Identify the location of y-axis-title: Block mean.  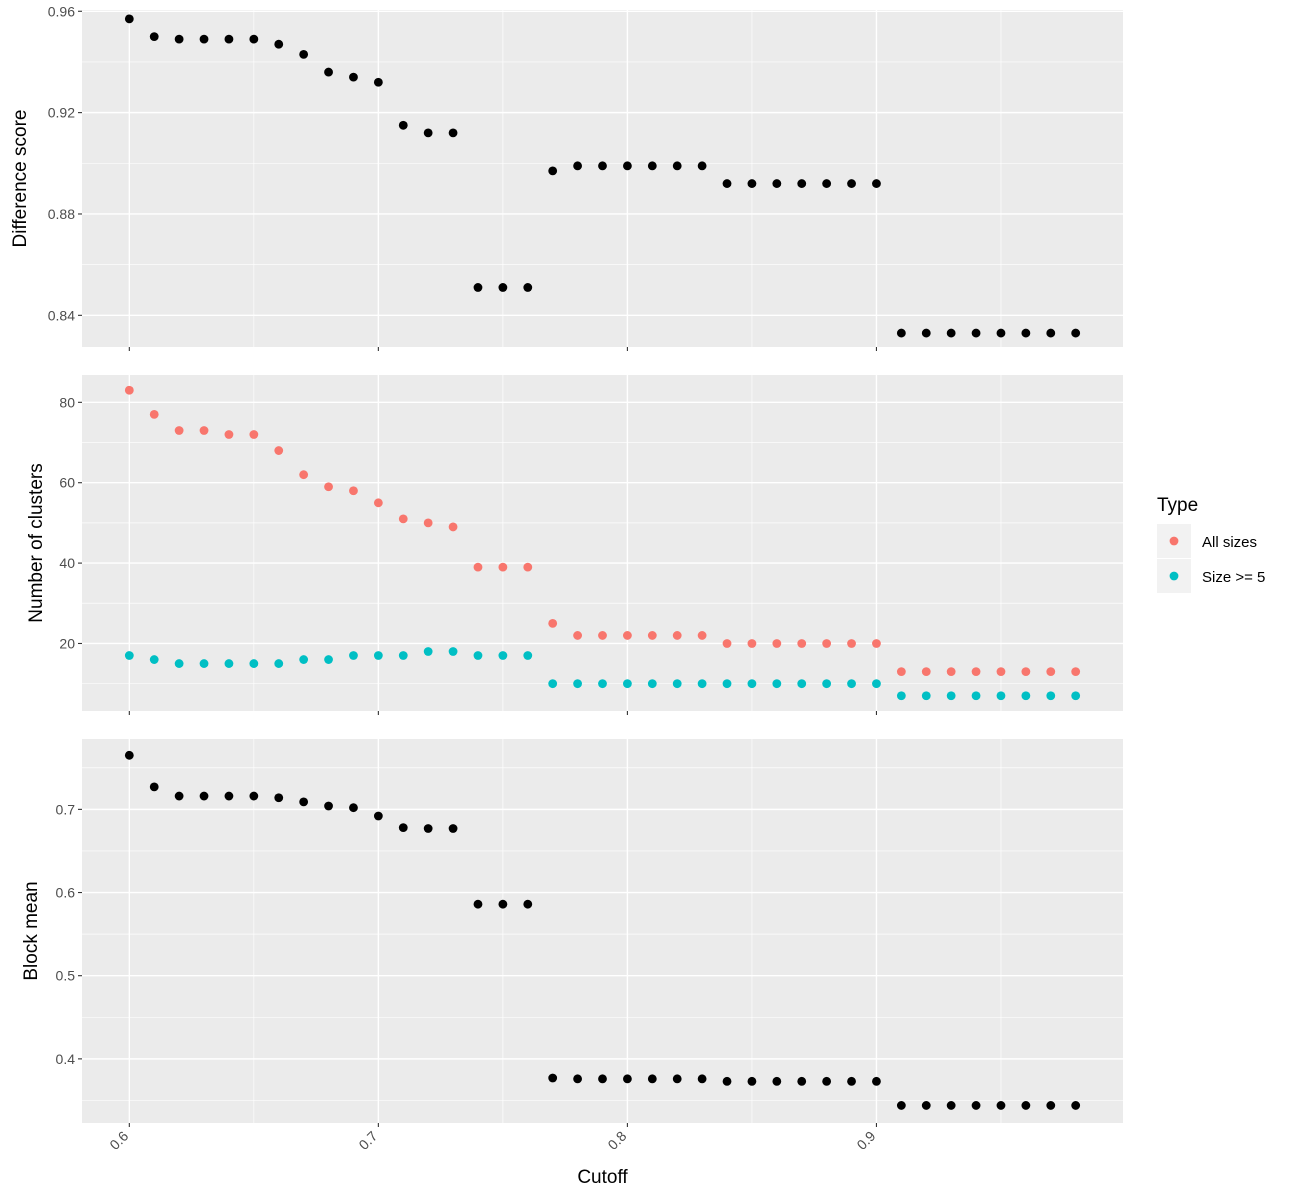
(31, 930).